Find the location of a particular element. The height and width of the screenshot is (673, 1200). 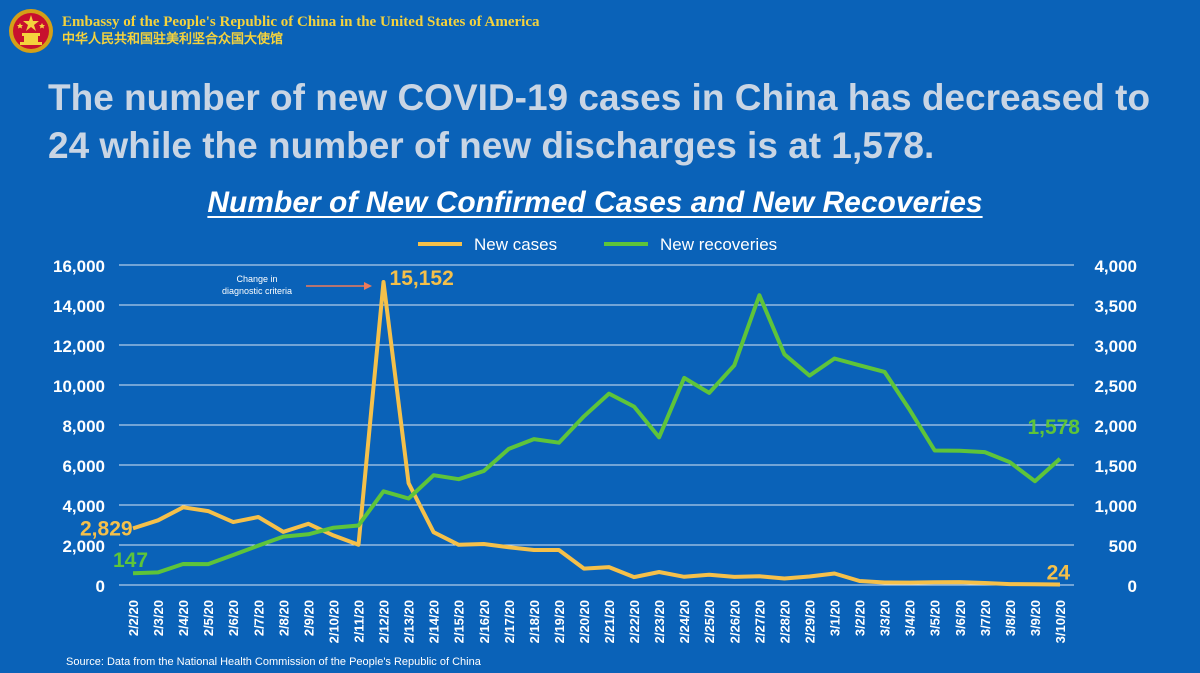

y-right-tick-label: 2,500 is located at coordinates (1115, 386).